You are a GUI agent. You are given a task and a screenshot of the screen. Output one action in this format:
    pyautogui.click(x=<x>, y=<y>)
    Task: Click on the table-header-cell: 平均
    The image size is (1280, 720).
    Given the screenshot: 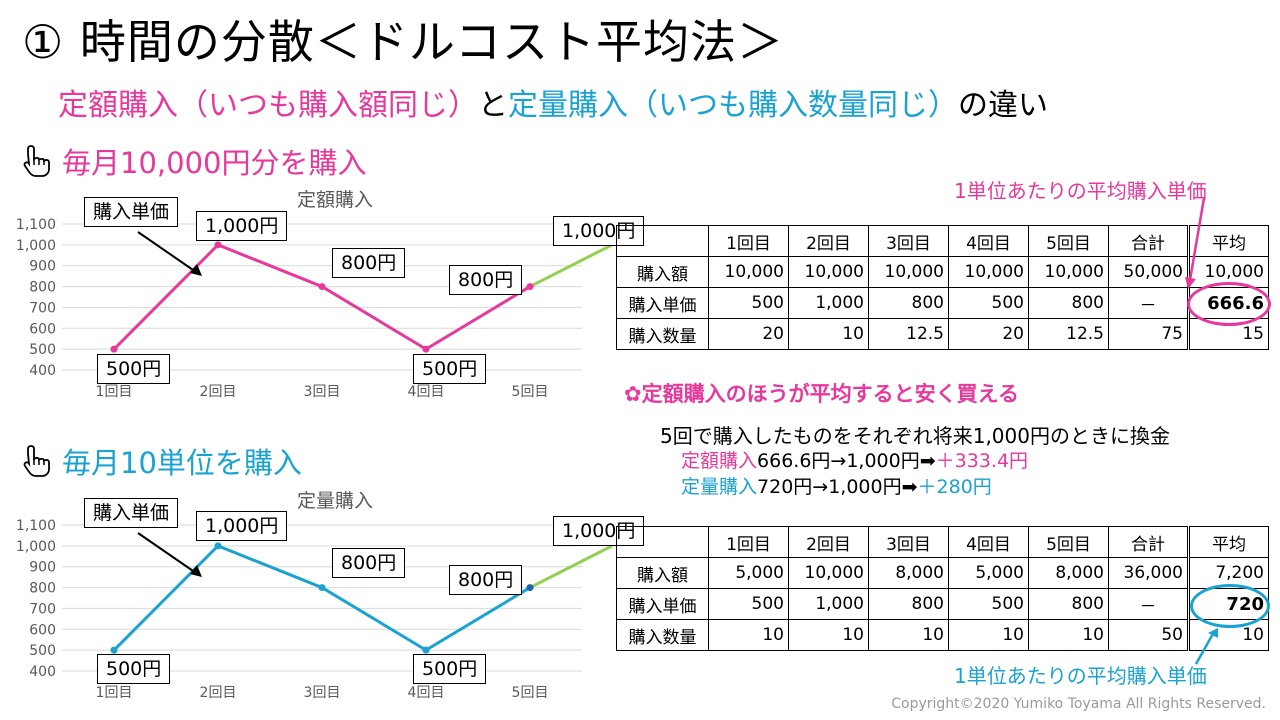 What is the action you would take?
    pyautogui.click(x=1228, y=542)
    